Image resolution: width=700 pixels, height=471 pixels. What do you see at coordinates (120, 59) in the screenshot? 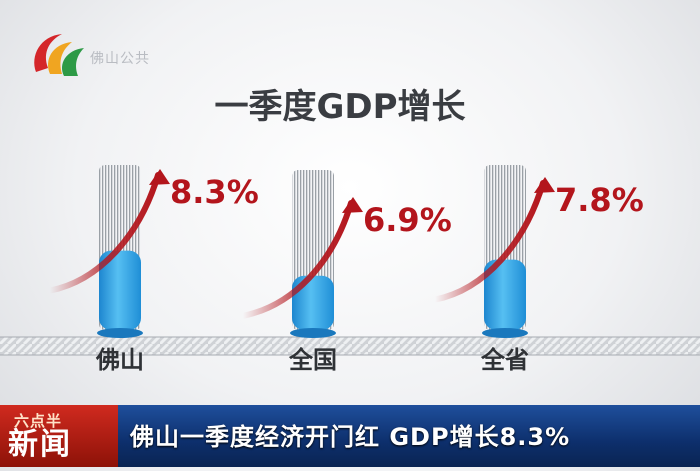
I see `channel-logo-text: 佛山公共` at bounding box center [120, 59].